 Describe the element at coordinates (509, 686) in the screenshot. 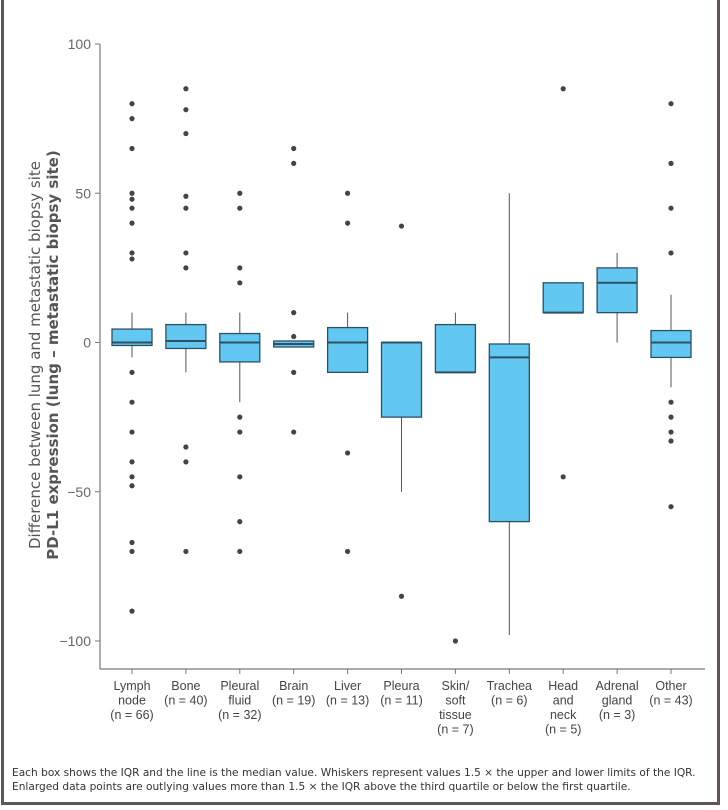

I see `x-tick-label: Trachea` at that location.